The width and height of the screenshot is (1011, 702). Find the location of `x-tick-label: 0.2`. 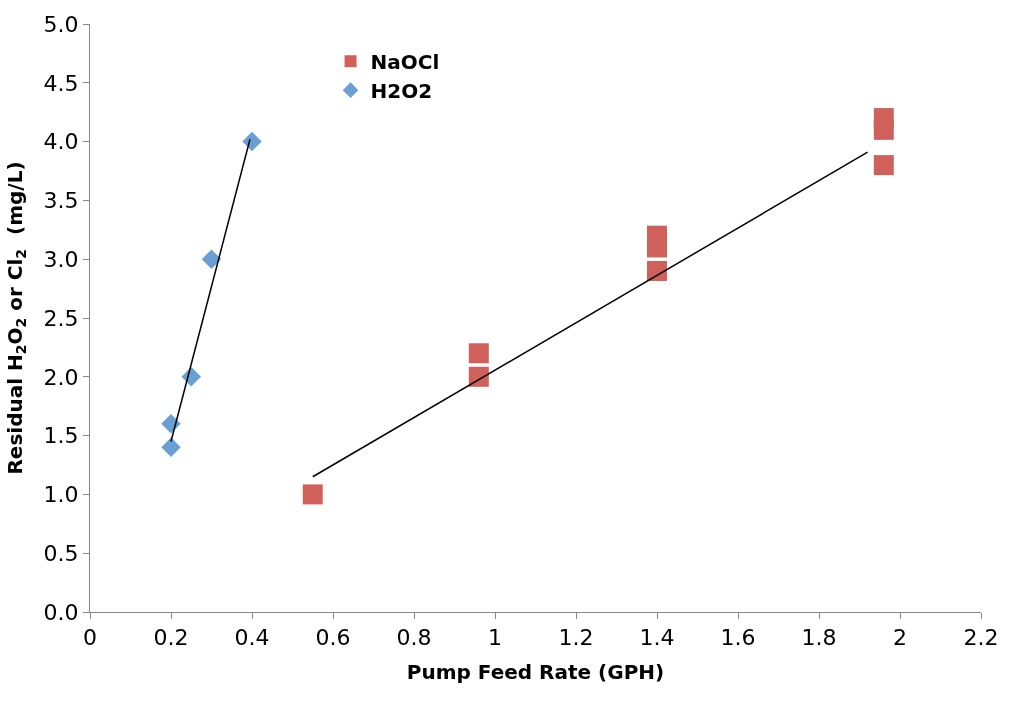

x-tick-label: 0.2 is located at coordinates (171, 638).